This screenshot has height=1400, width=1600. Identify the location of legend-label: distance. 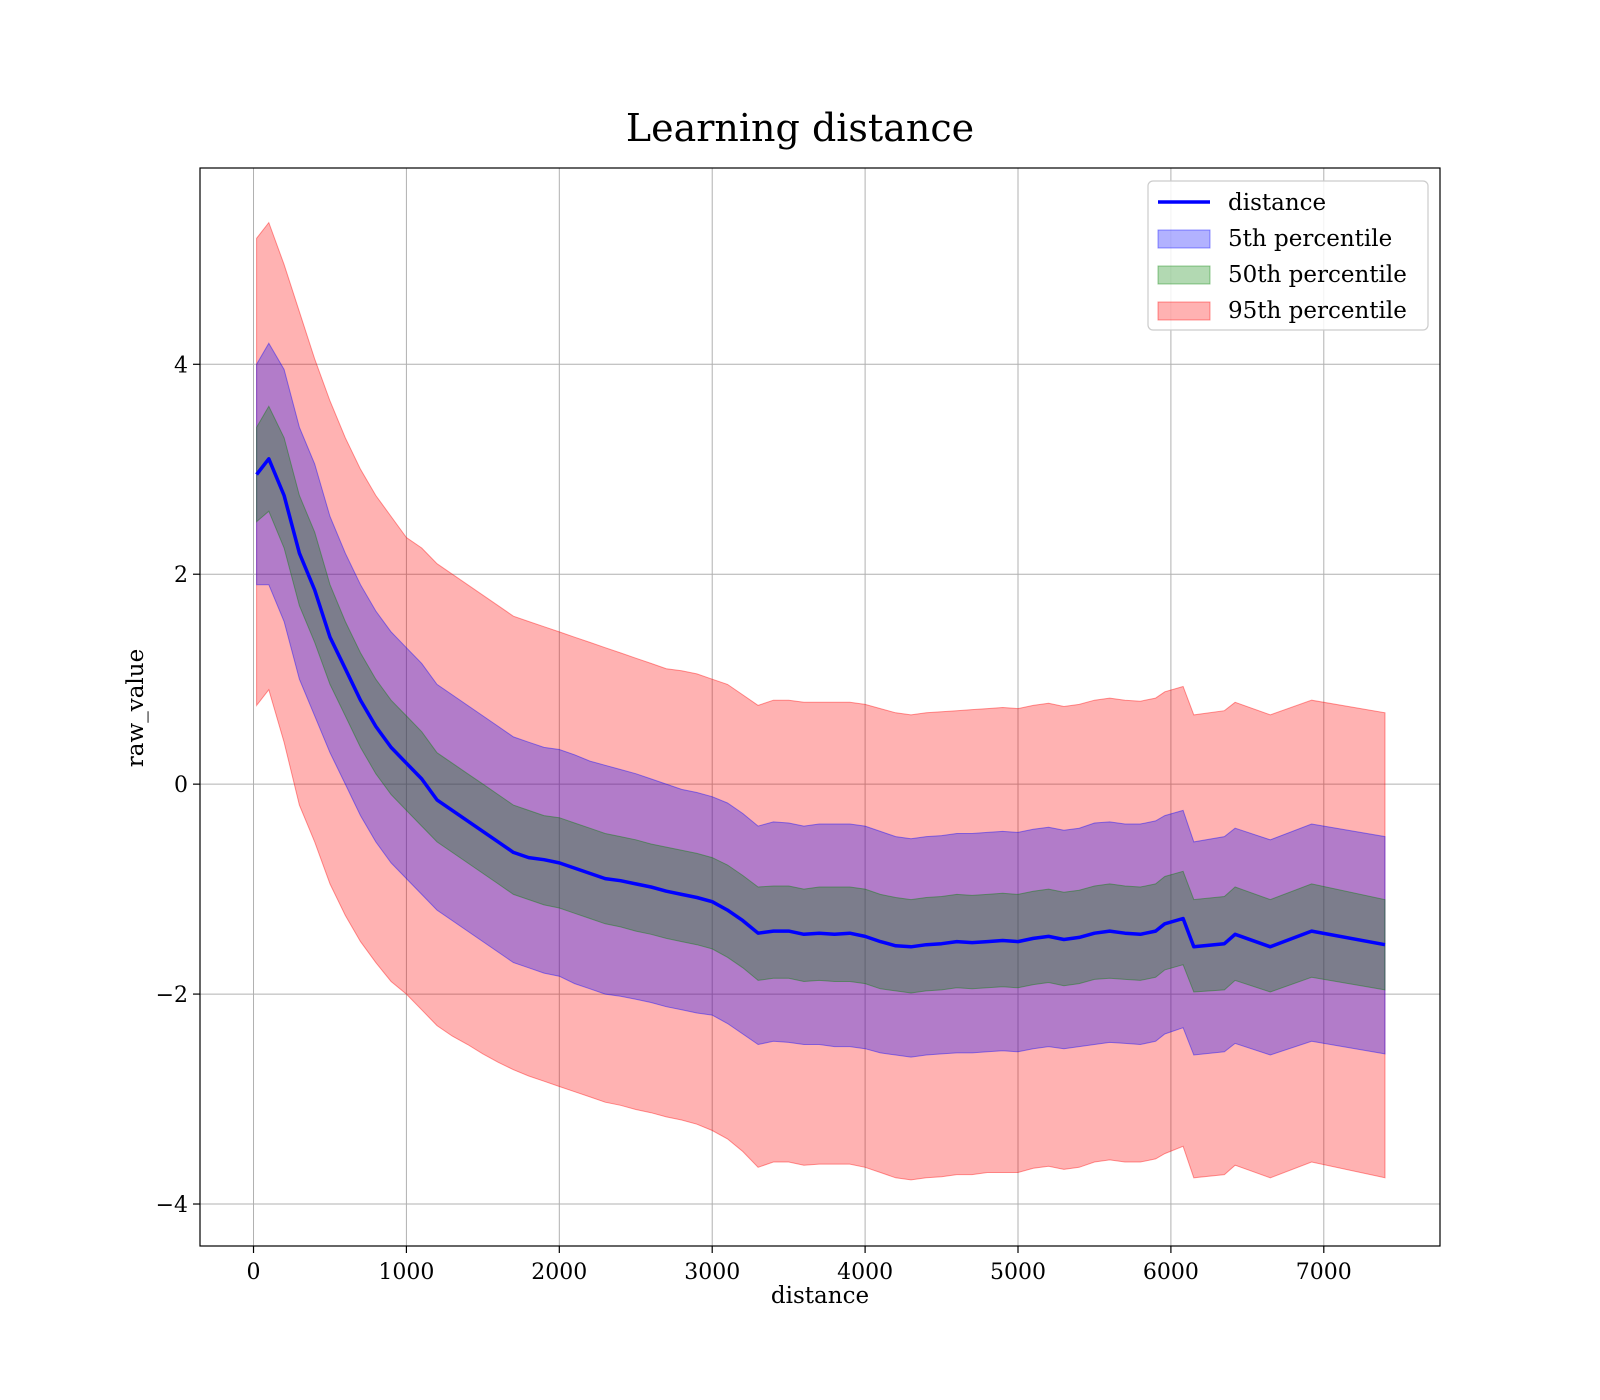
(1277, 203).